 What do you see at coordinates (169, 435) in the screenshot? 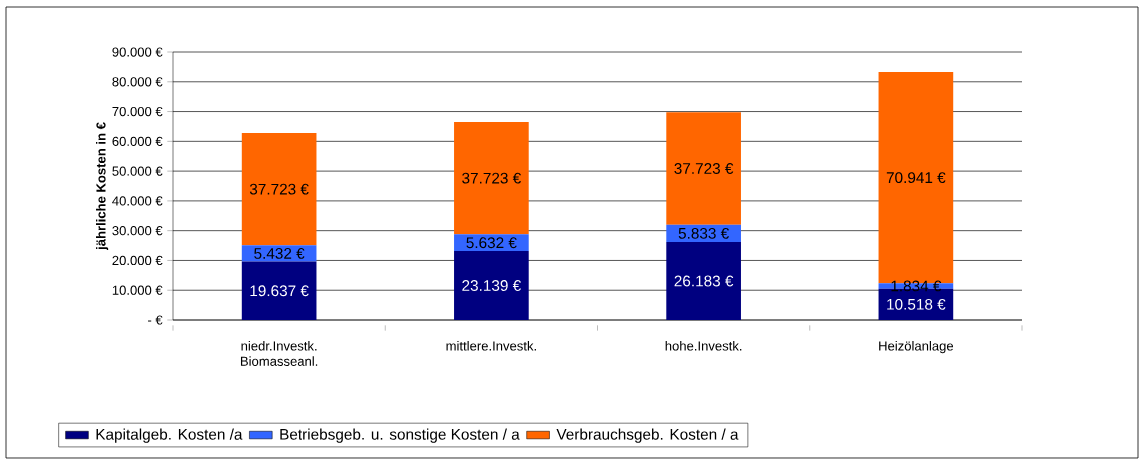
I see `legend-label: Kapitalgeb. Kosten /a` at bounding box center [169, 435].